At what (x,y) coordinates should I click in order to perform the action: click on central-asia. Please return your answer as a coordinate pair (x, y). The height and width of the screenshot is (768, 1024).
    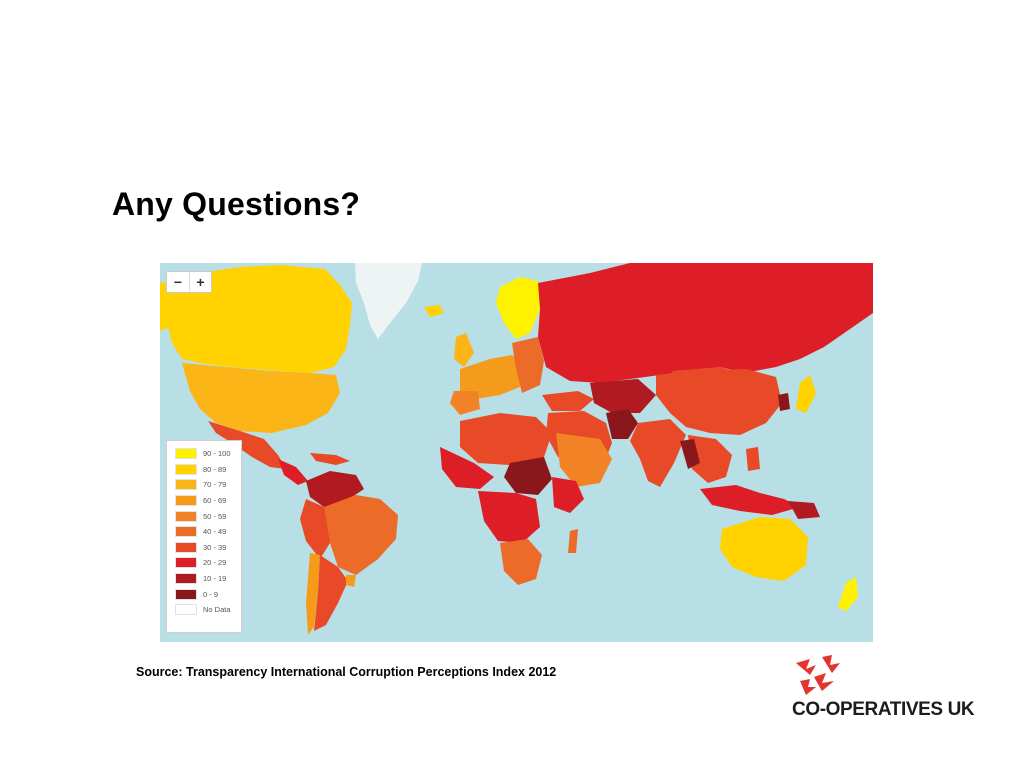
    Looking at the image, I should click on (623, 396).